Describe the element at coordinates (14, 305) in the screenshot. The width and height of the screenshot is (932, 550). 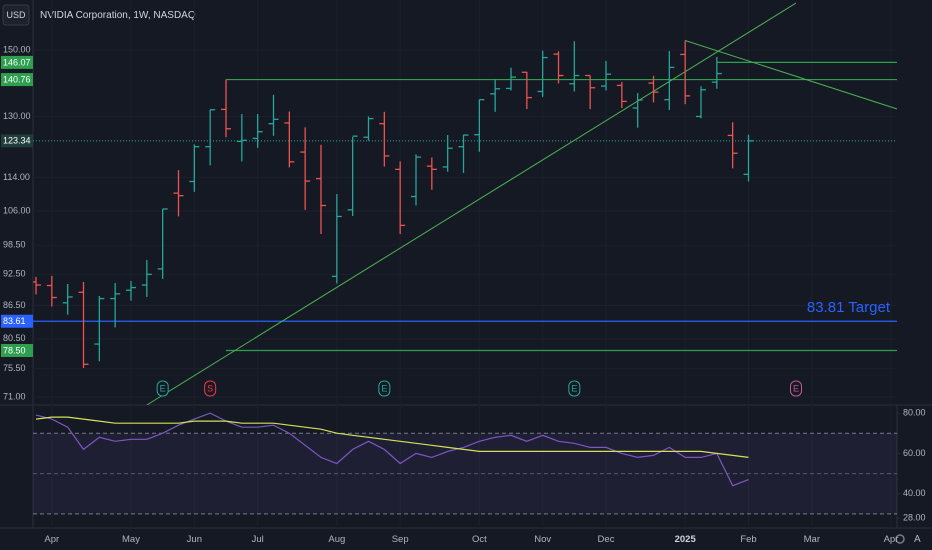
I see `y-tick-label: 86.50` at that location.